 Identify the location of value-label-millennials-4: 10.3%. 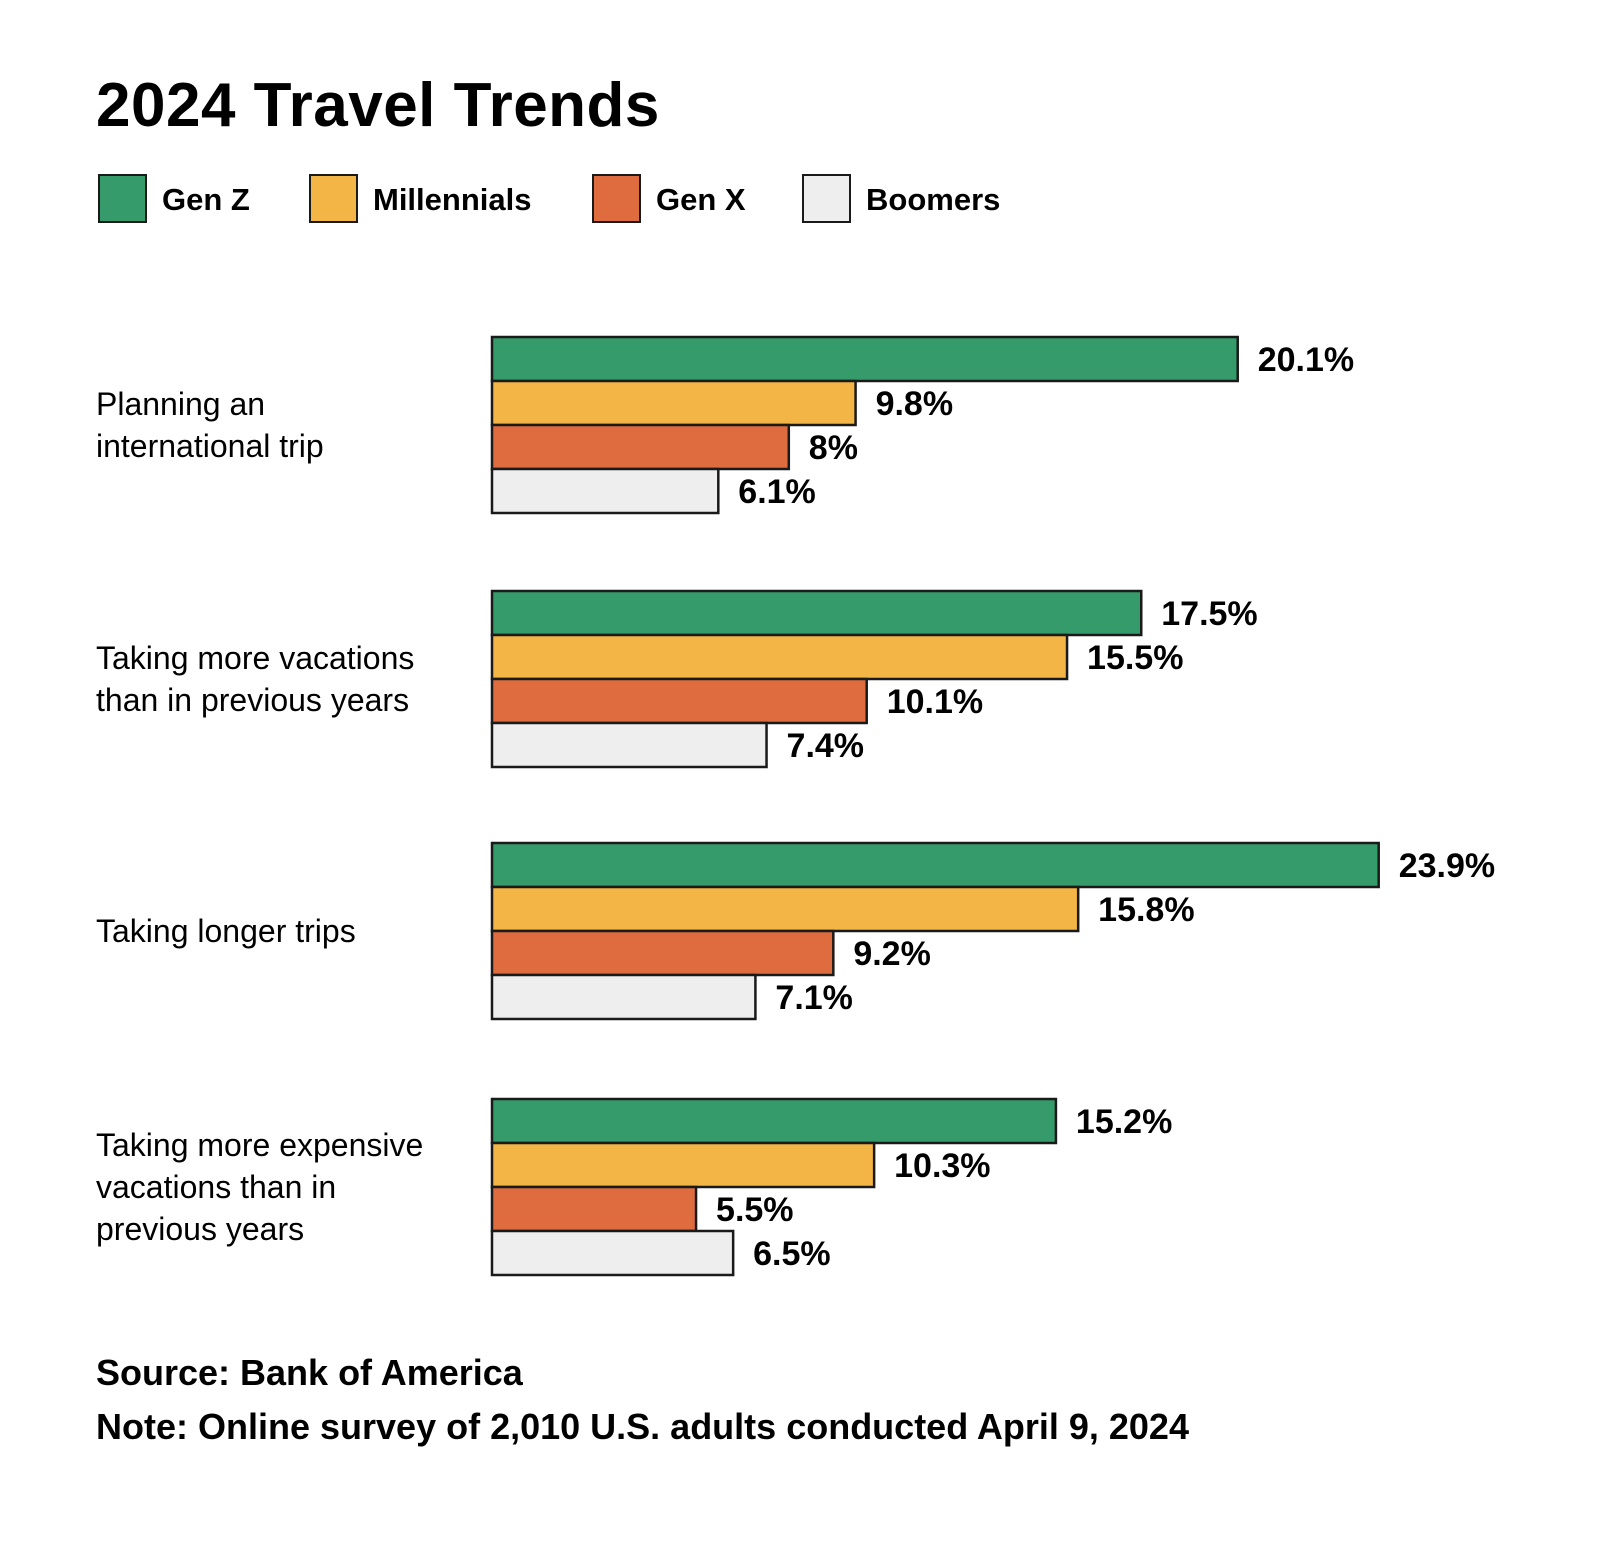
(942, 1166).